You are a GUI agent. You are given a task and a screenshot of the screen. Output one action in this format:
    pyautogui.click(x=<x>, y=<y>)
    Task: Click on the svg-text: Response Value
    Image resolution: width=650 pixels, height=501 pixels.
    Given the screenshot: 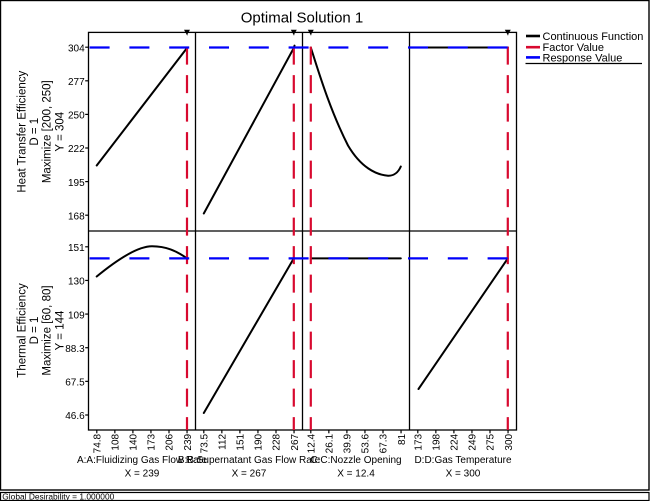 What is the action you would take?
    pyautogui.click(x=583, y=58)
    